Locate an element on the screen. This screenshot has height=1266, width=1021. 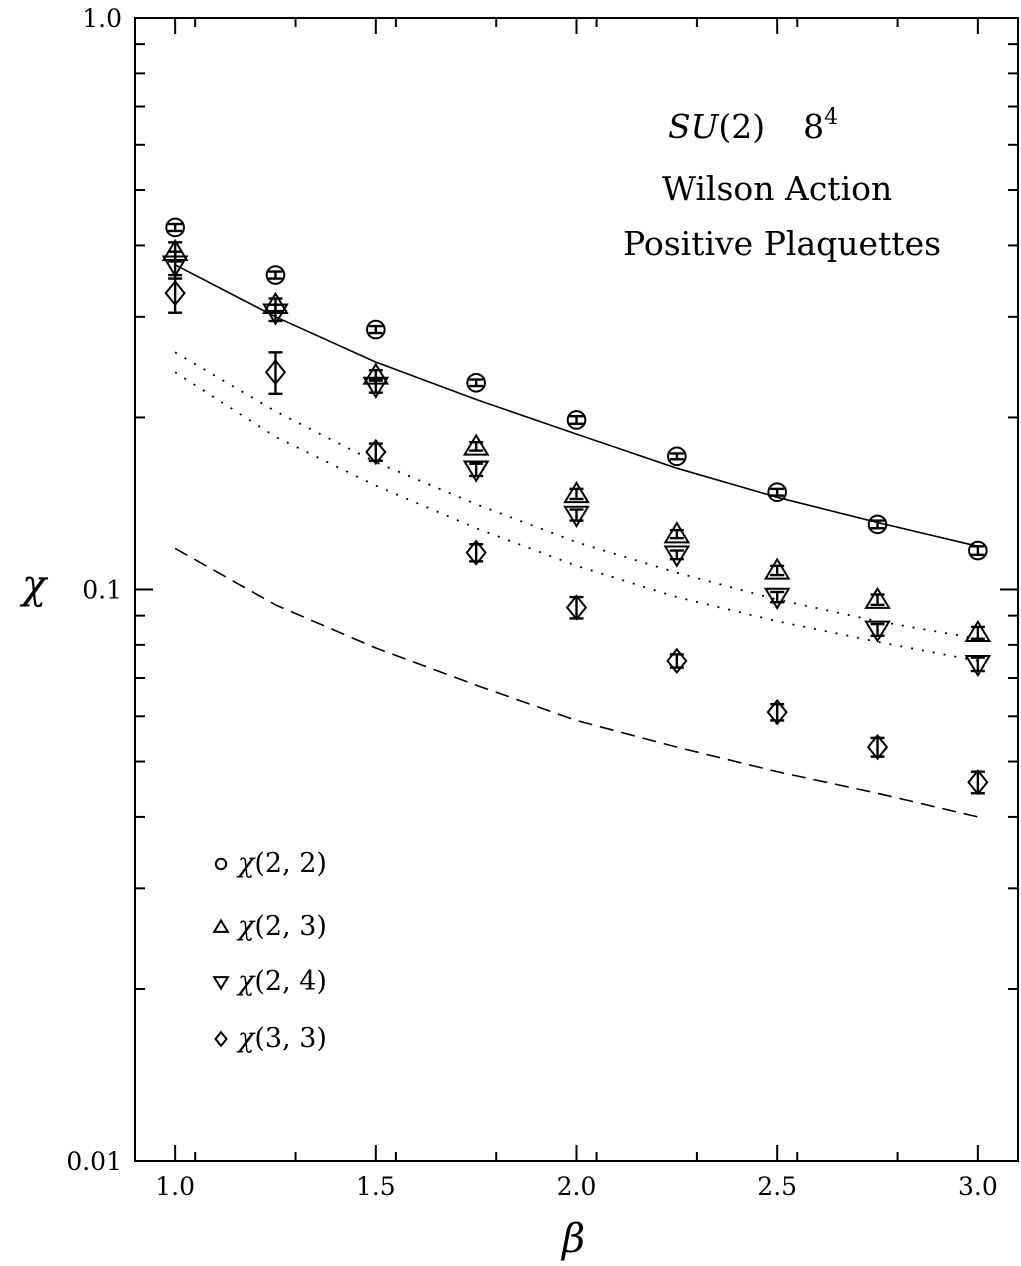
annotation-line1: SU(2) 84 is located at coordinates (753, 125).